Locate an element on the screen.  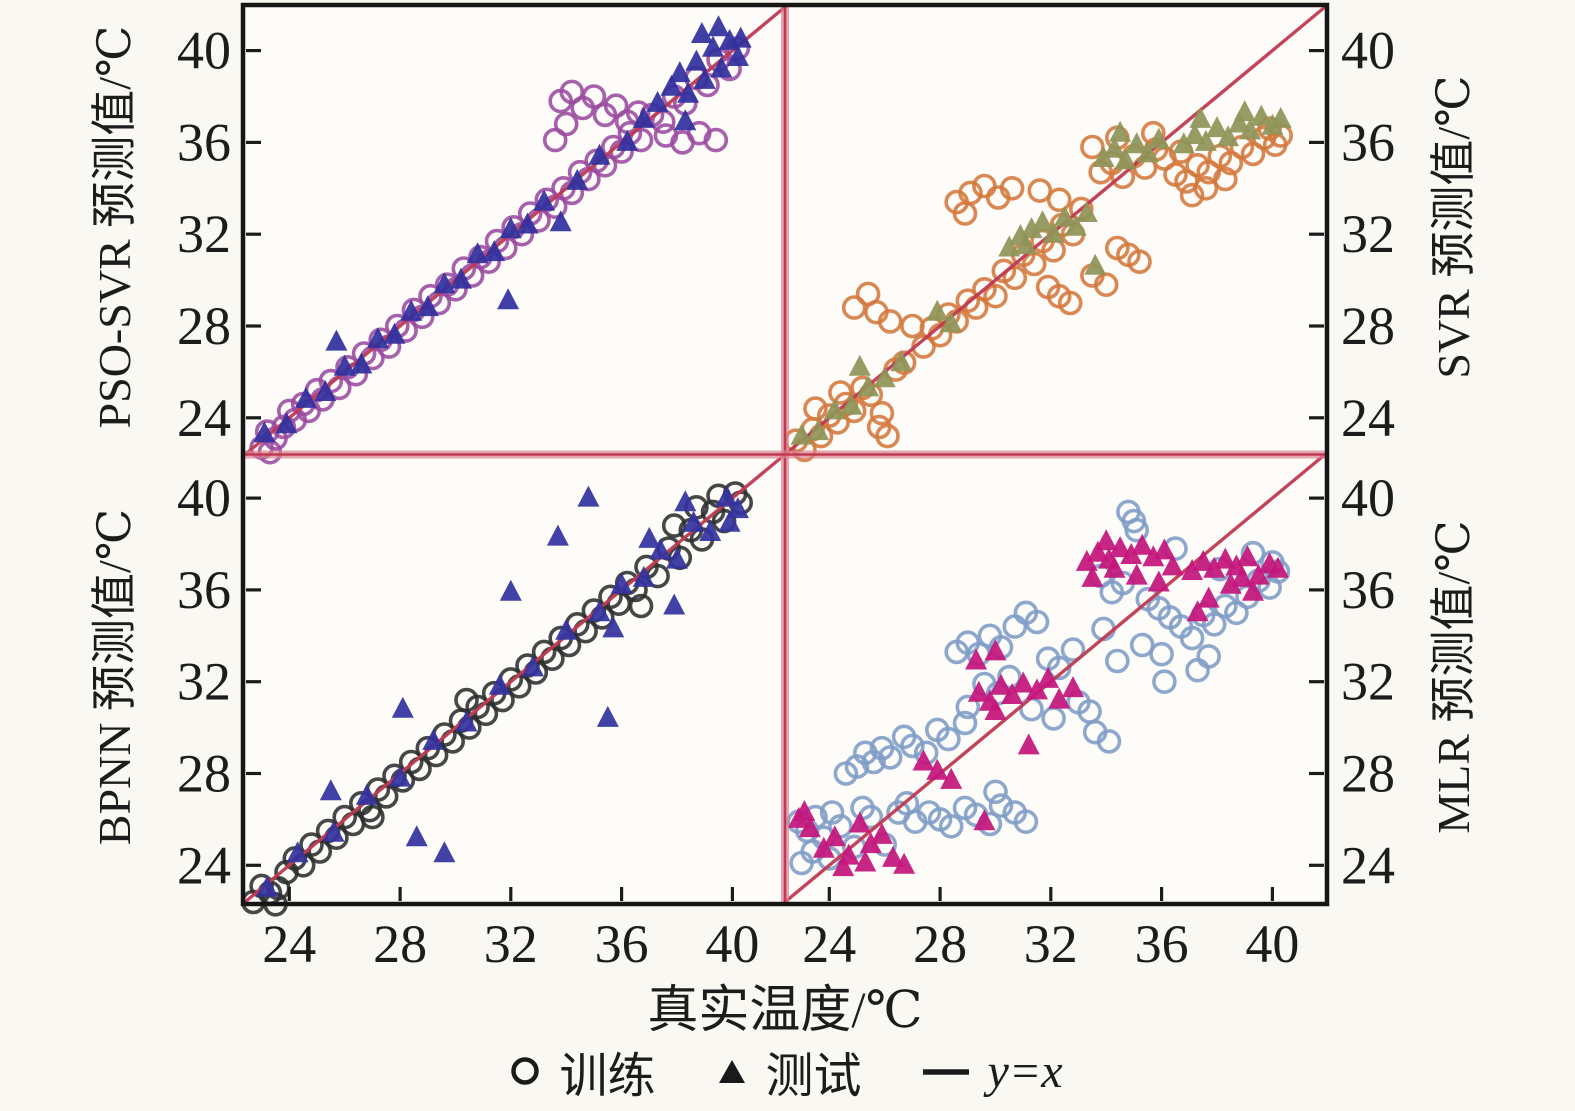
identity-line-icon is located at coordinates (945, 1072).